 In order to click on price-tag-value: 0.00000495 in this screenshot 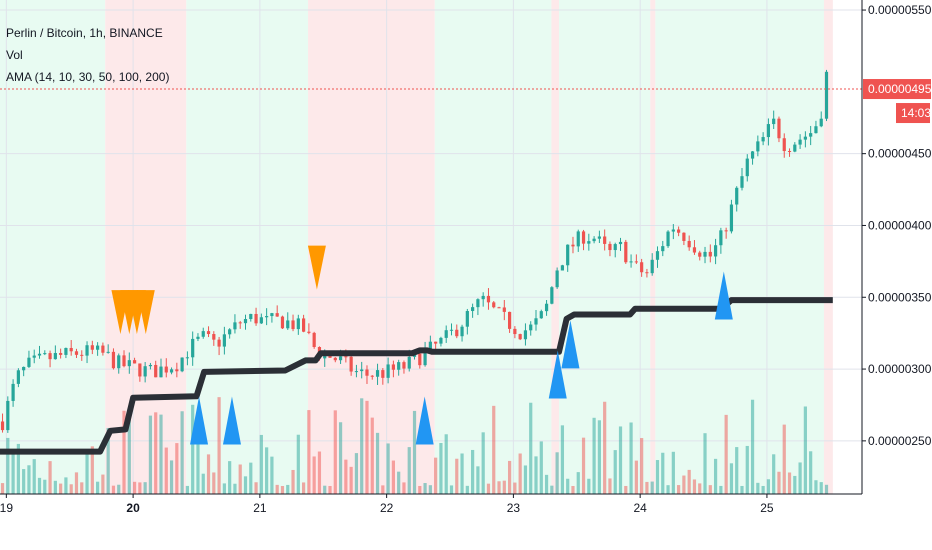, I will do `click(900, 89)`.